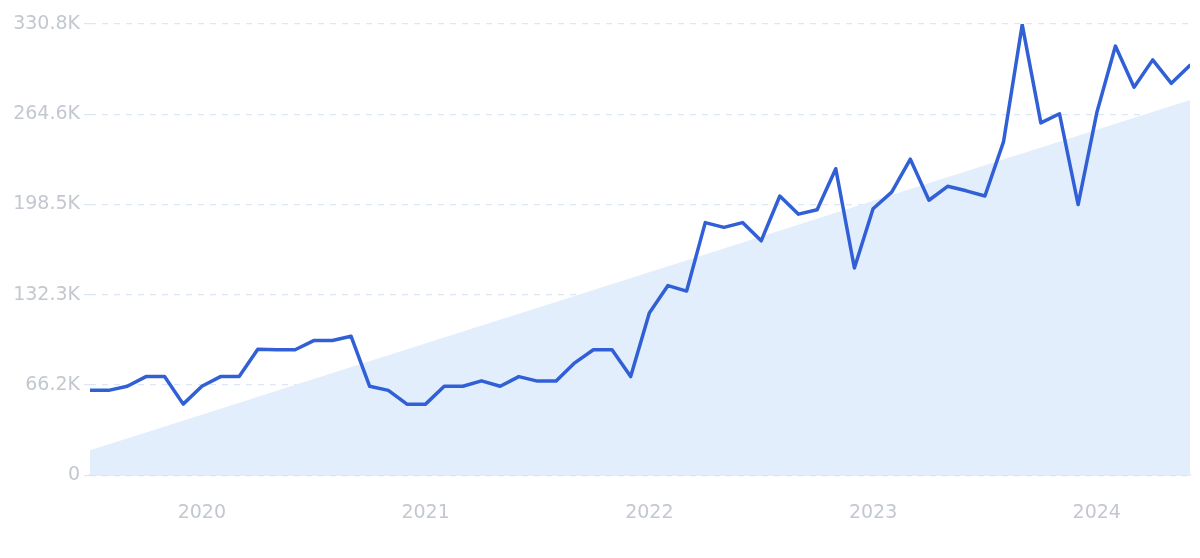 The width and height of the screenshot is (1200, 558). What do you see at coordinates (47, 202) in the screenshot?
I see `y-tick-label: 198.5K` at bounding box center [47, 202].